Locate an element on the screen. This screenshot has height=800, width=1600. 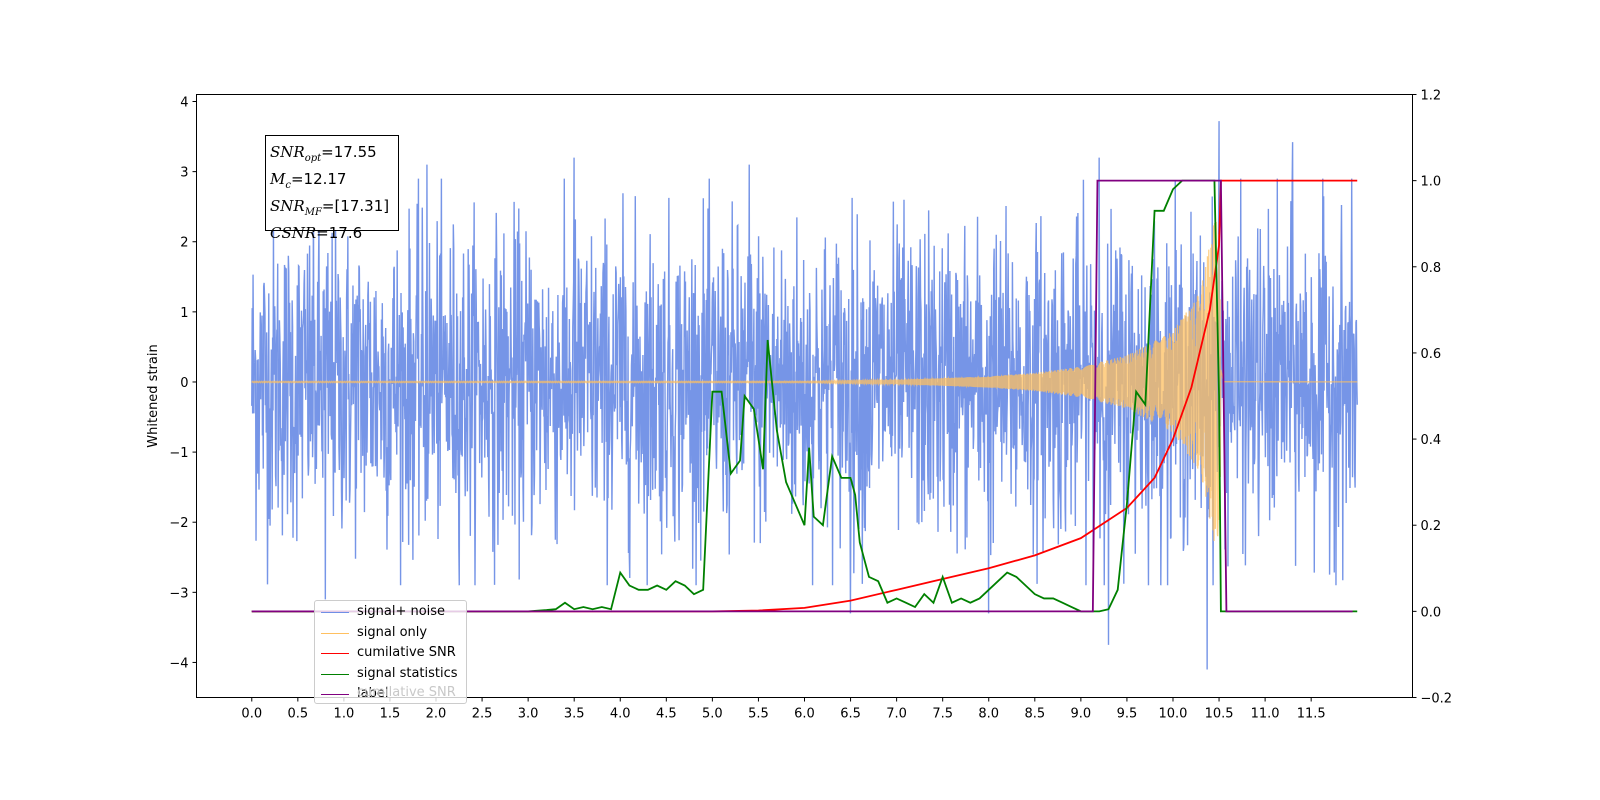
x-tick-label: 9.5 is located at coordinates (1127, 714).